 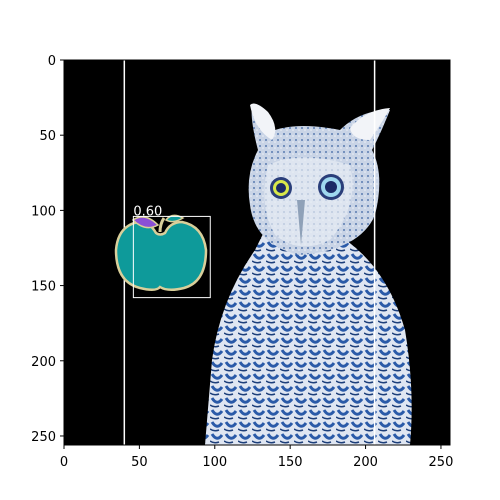 I want to click on x-tick-label-2: 100, so click(x=214, y=462).